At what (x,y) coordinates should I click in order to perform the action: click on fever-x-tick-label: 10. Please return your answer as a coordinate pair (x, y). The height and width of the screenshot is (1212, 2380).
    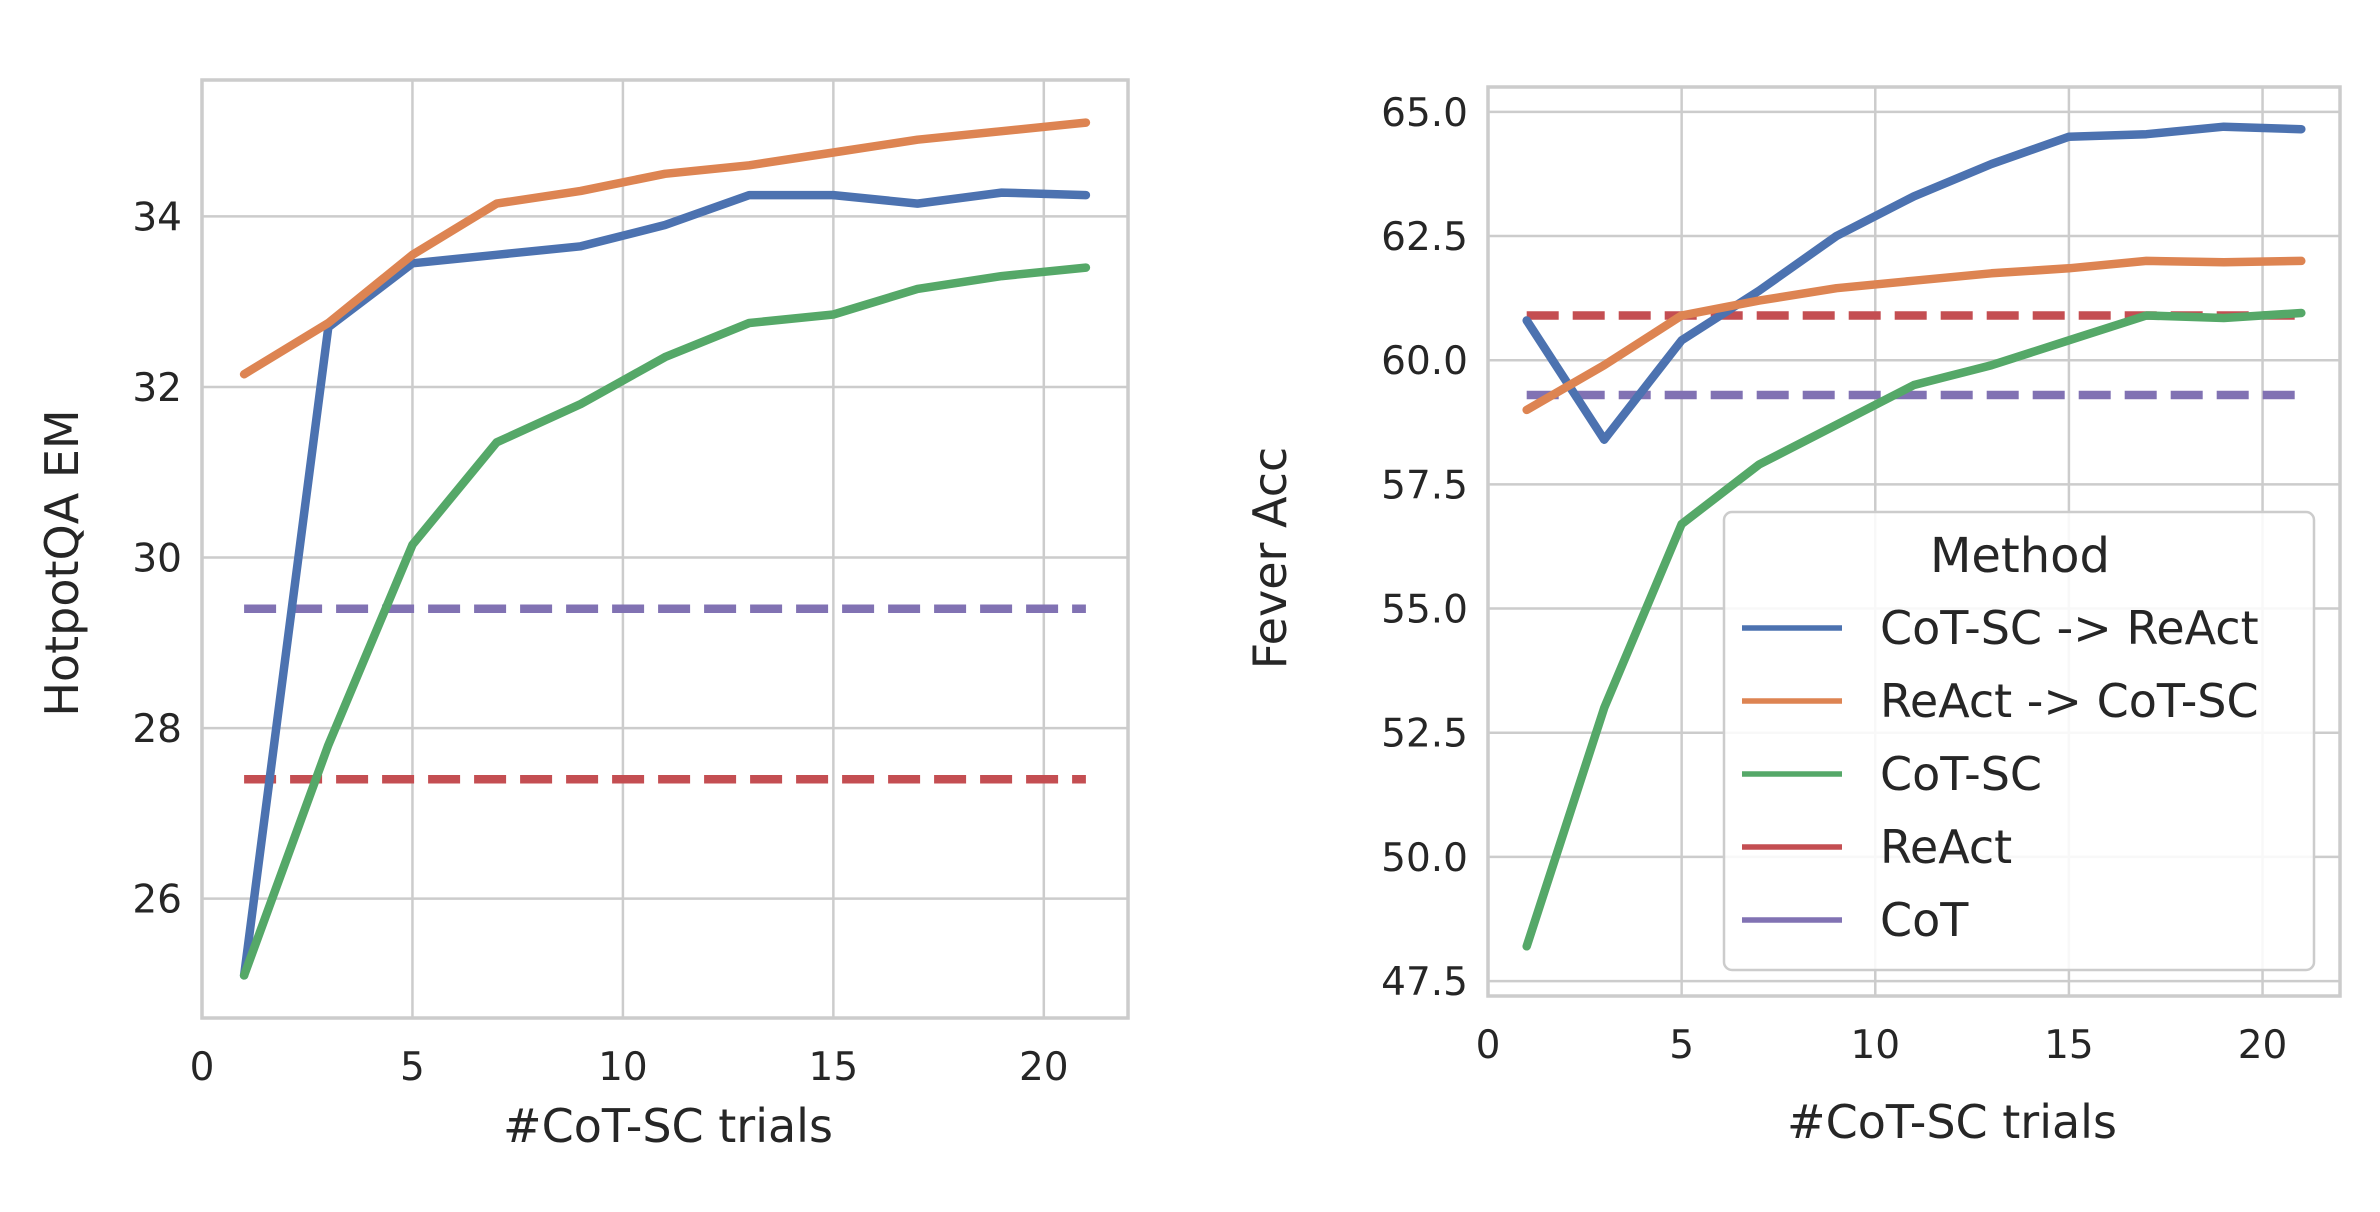
    Looking at the image, I should click on (1875, 1045).